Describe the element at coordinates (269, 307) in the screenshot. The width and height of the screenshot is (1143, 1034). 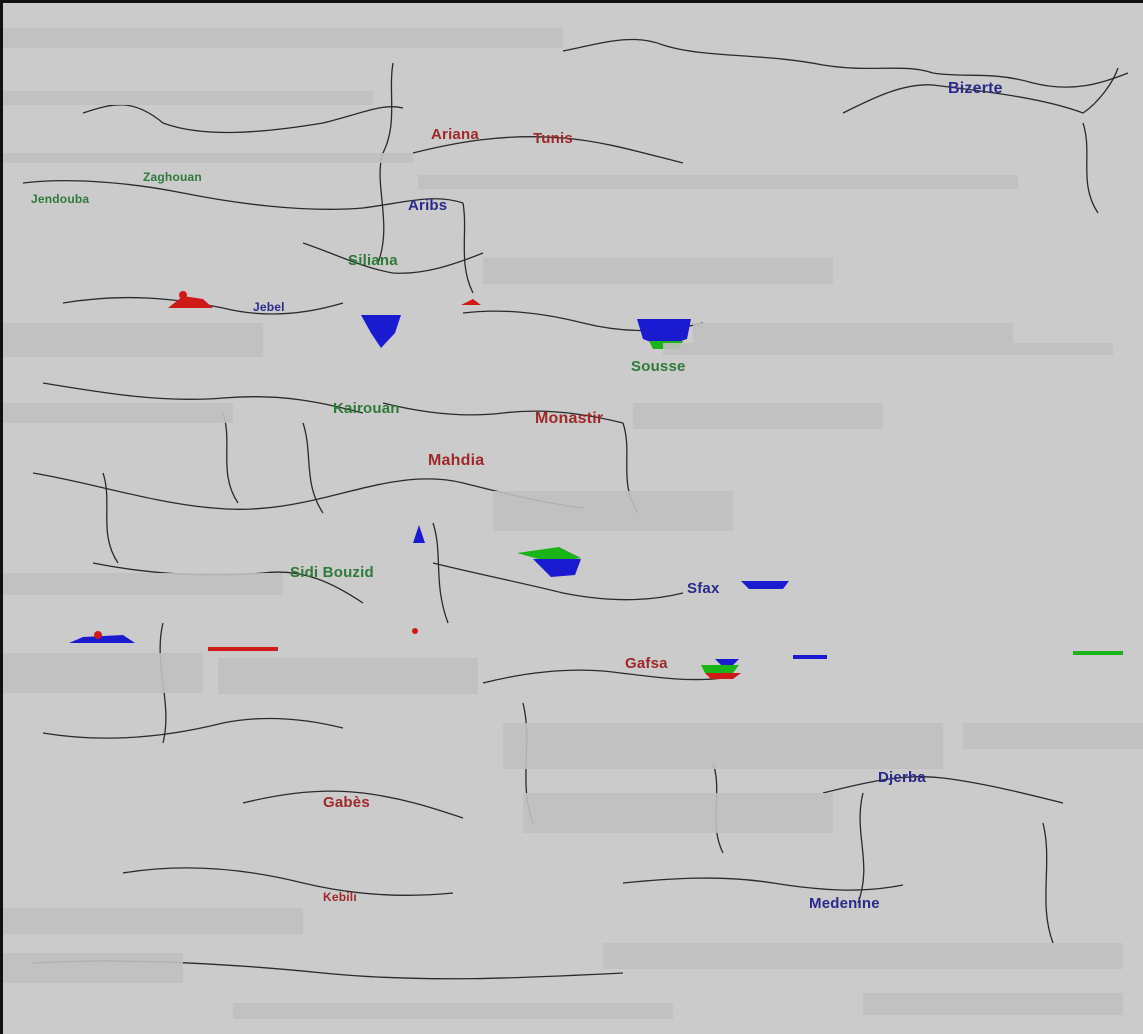
I see `place-label-jebel: Jebel` at that location.